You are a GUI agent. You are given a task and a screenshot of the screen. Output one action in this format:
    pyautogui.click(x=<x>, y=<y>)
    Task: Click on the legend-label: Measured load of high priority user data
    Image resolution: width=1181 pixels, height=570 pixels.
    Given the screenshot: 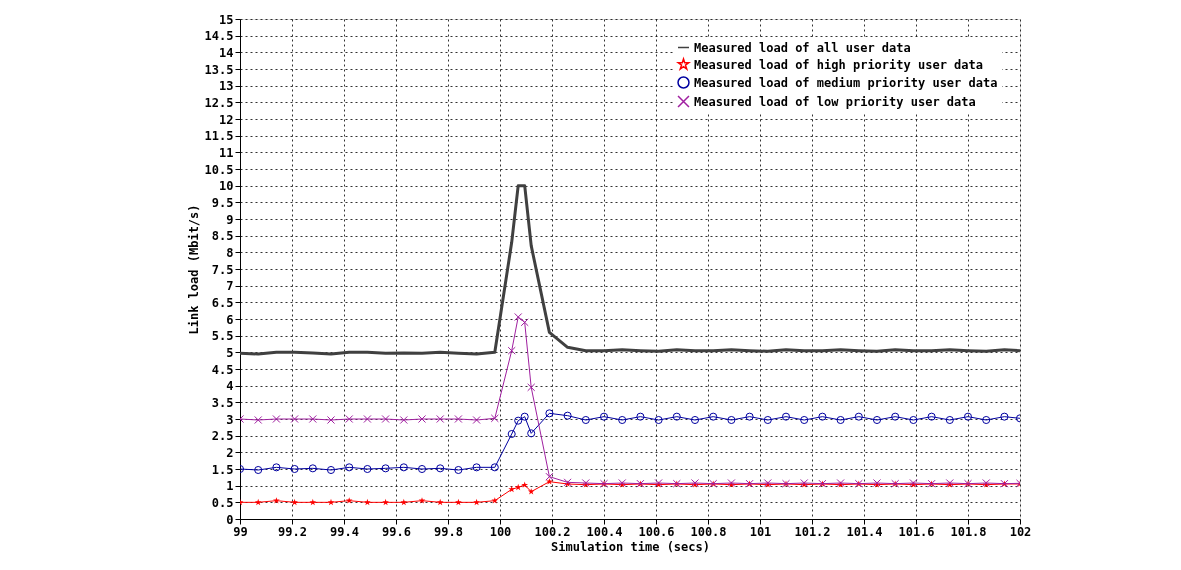 What is the action you would take?
    pyautogui.click(x=838, y=64)
    